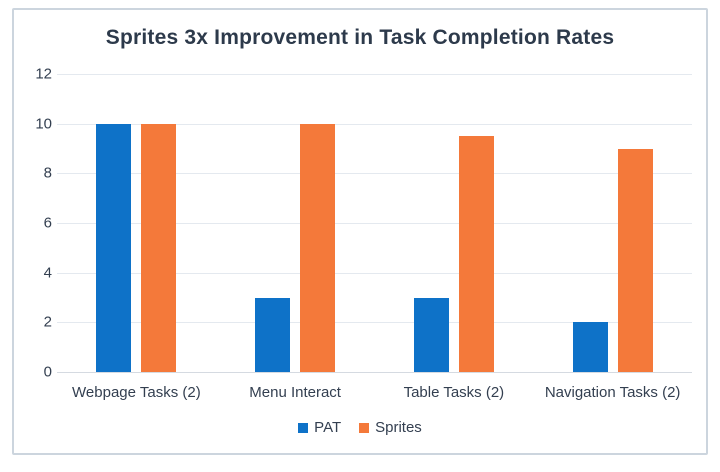 The width and height of the screenshot is (720, 472). I want to click on y-tick-label: 12, so click(43, 74).